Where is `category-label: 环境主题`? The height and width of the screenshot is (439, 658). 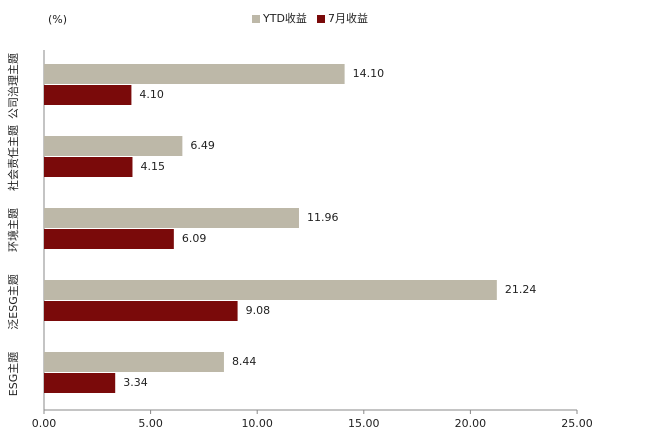
category-label: 环境主题 is located at coordinates (13, 230).